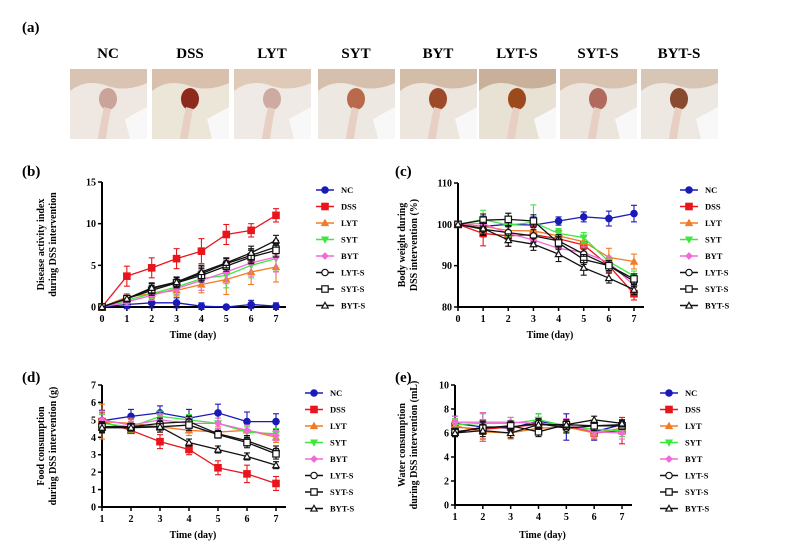 This screenshot has height=553, width=799. Describe the element at coordinates (41, 446) in the screenshot. I see `y-axis-label: Food consumption` at that location.